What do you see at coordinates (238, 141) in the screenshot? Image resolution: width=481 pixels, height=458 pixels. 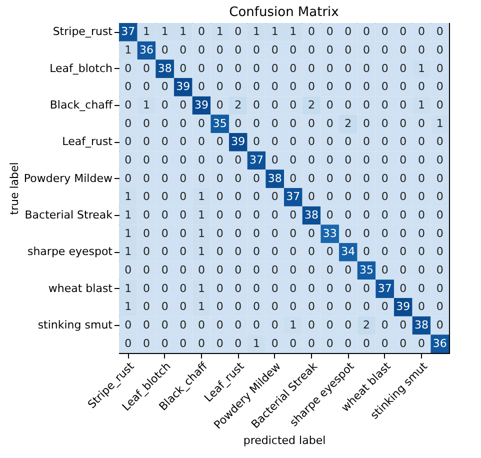 I see `data-label: 39` at bounding box center [238, 141].